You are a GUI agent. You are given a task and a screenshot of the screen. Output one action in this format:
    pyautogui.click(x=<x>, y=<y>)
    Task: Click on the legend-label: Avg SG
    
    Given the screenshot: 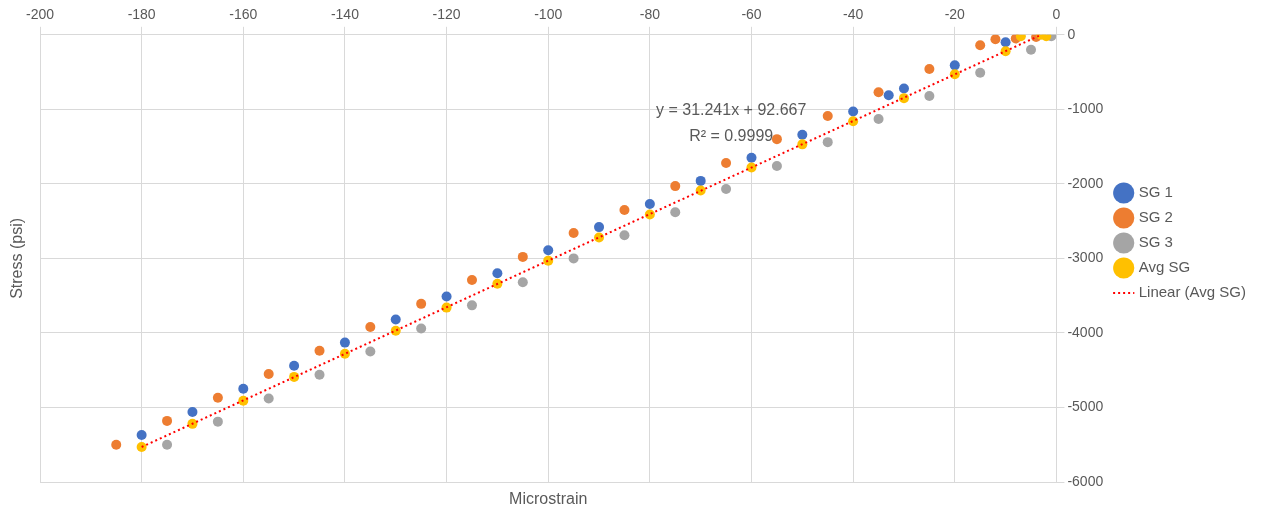 What is the action you would take?
    pyautogui.click(x=1164, y=267)
    